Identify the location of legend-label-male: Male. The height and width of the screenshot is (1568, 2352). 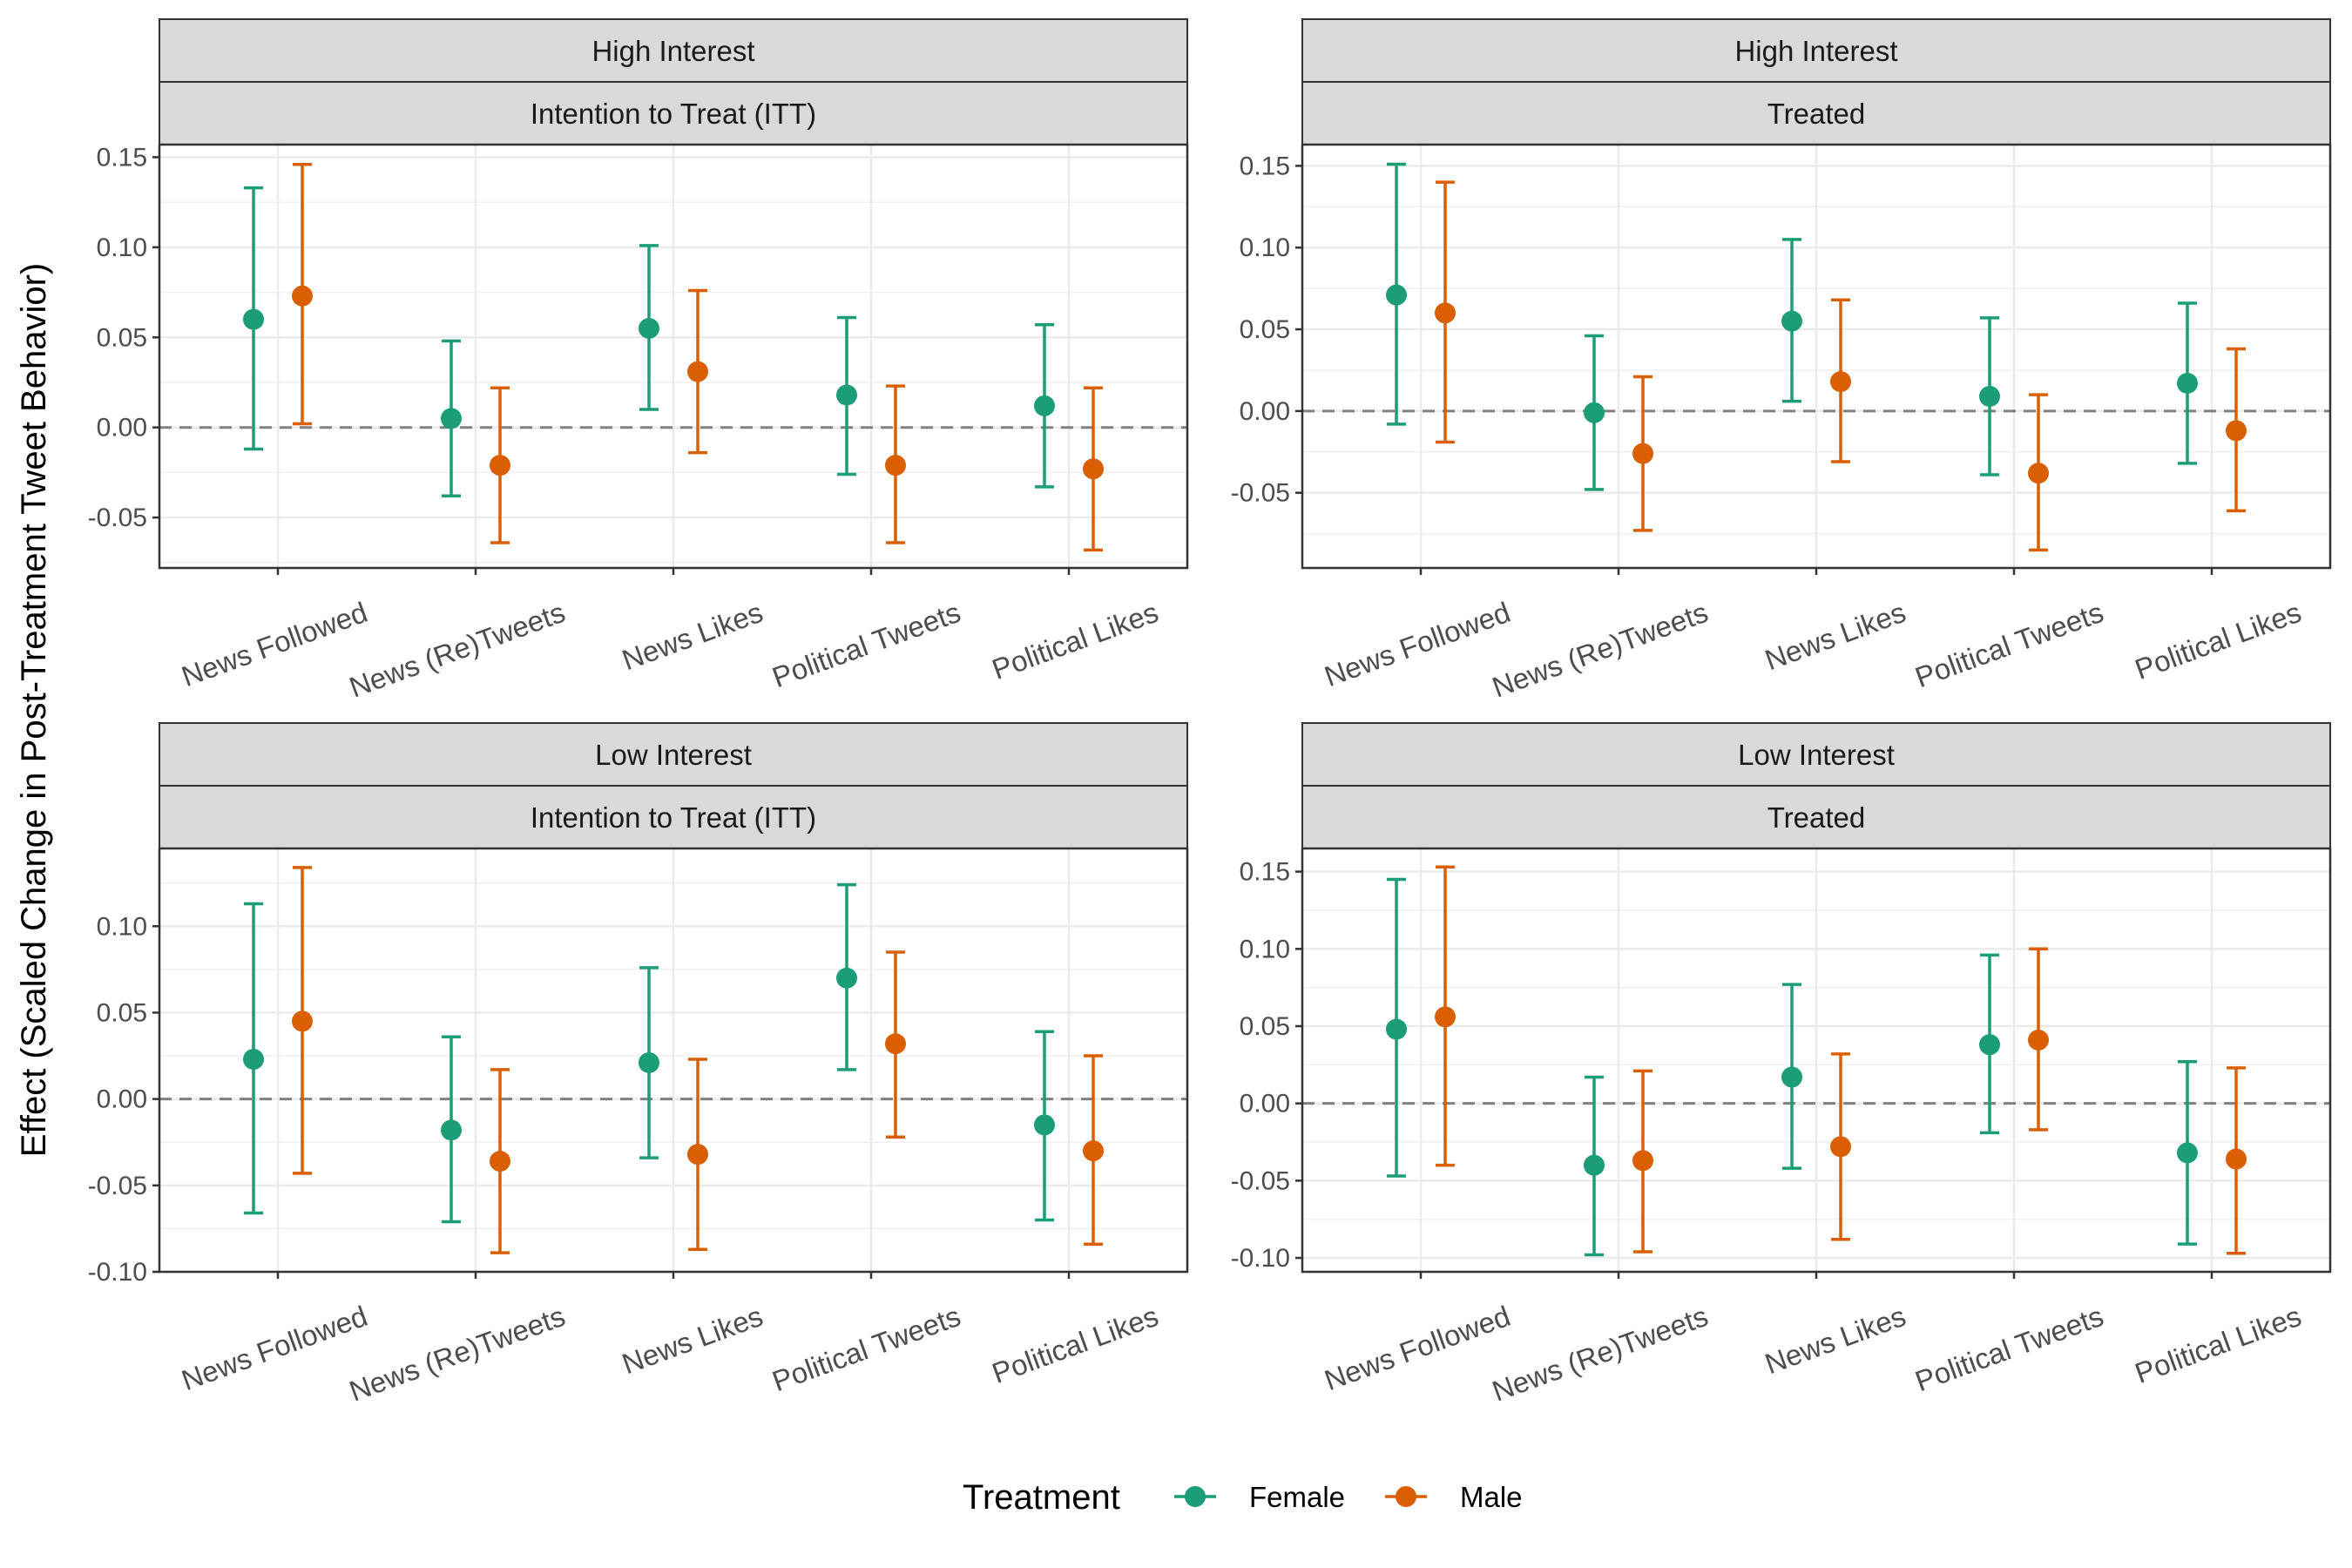
(1491, 1497).